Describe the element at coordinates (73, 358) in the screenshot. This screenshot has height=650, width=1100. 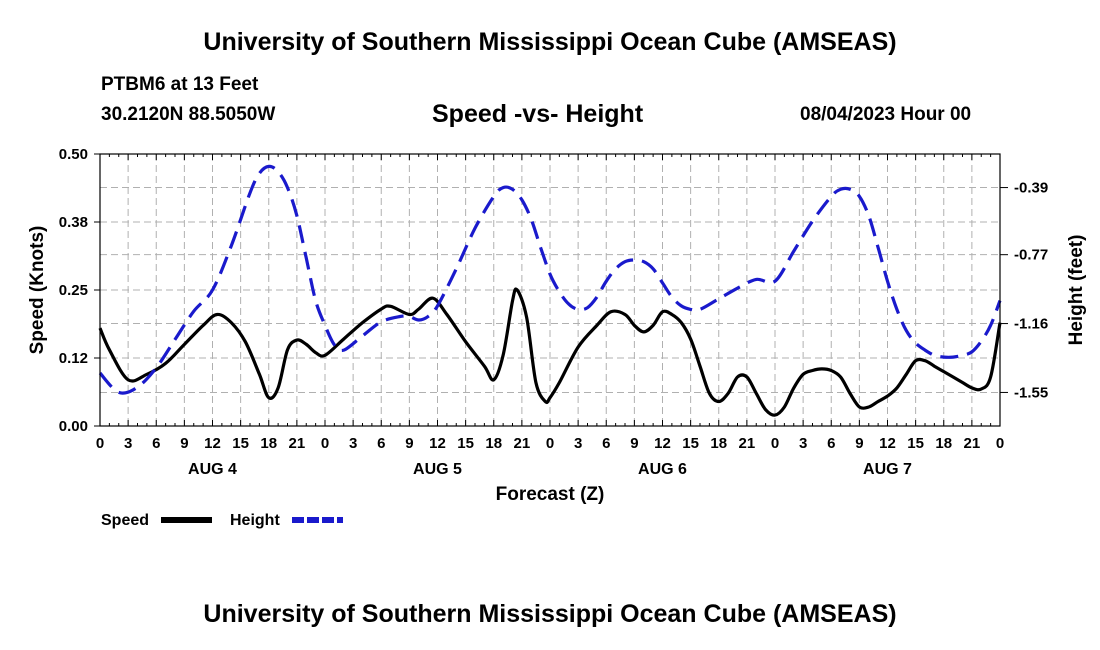
I see `y-tick-label: 0.12` at that location.